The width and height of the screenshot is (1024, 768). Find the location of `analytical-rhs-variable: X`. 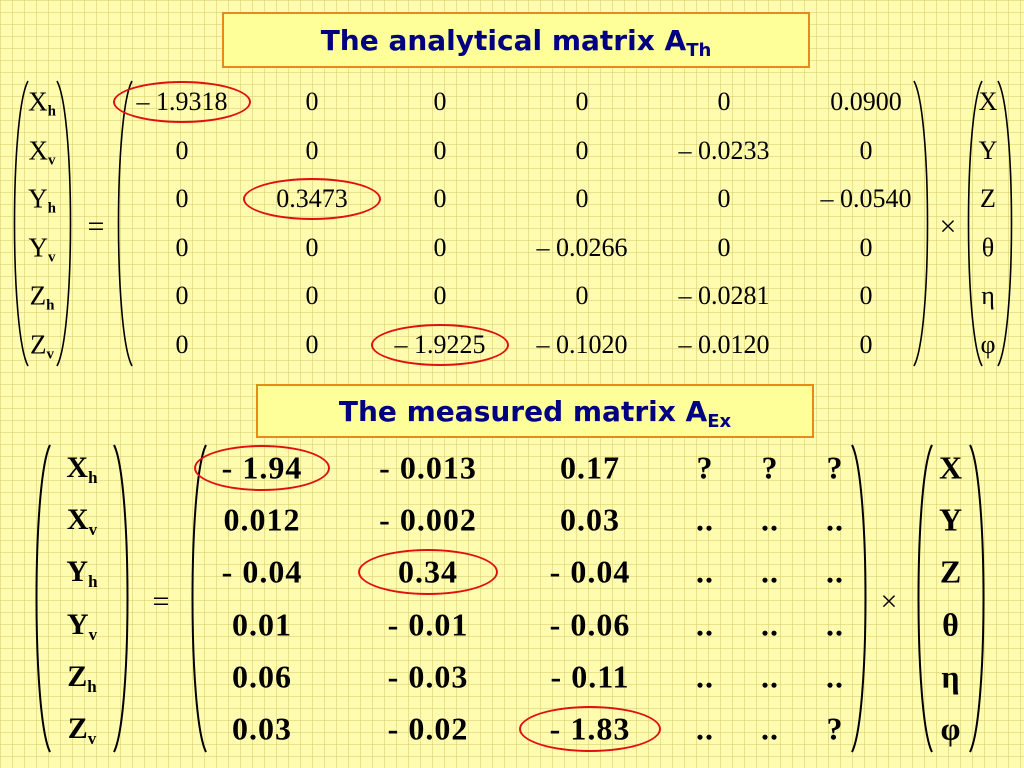

analytical-rhs-variable: X is located at coordinates (988, 101).